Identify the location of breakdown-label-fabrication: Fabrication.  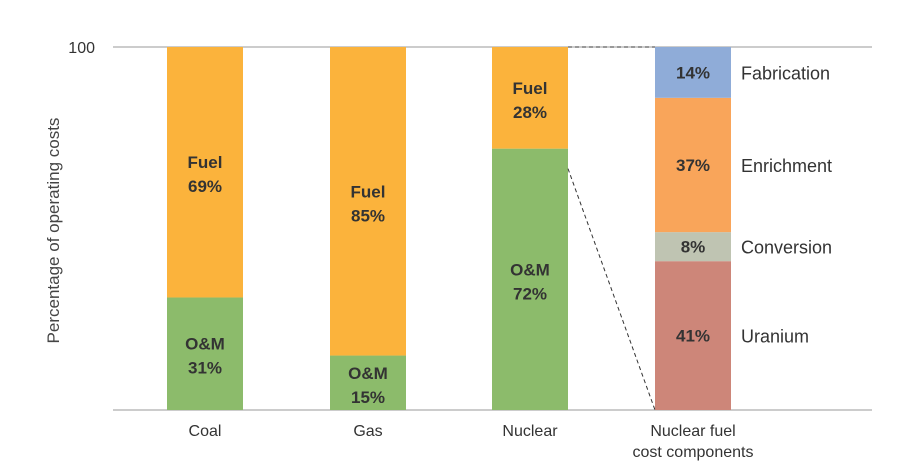
(785, 73).